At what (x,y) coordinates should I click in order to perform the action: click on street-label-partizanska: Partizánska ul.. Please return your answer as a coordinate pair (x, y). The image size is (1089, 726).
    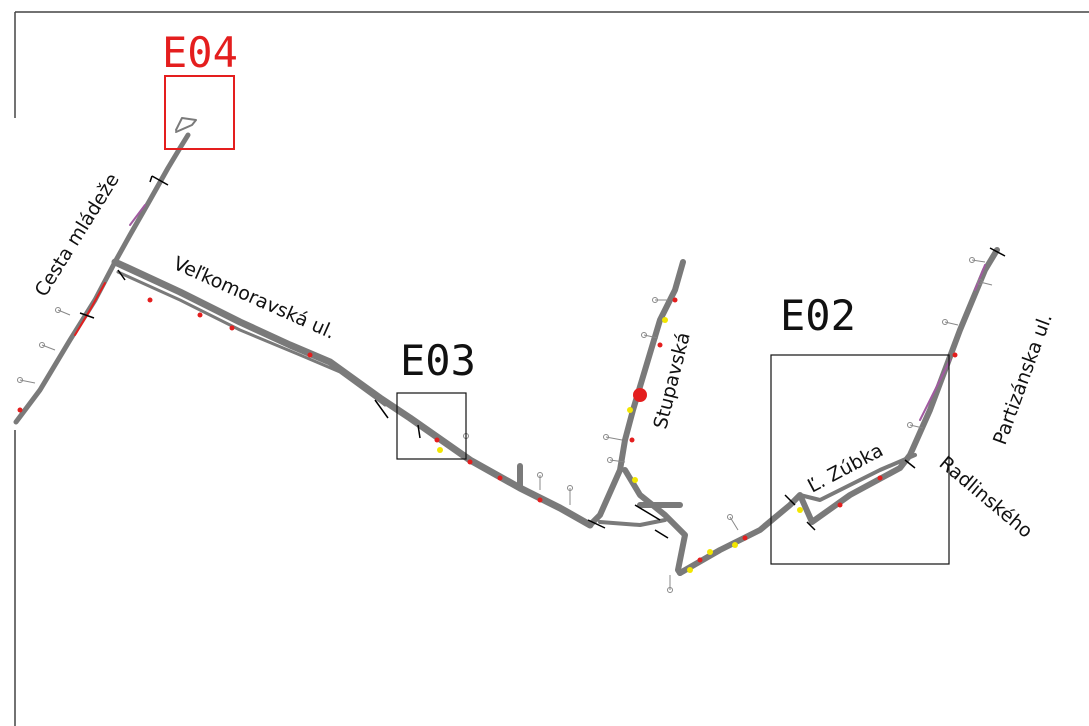
    Looking at the image, I should click on (1023, 378).